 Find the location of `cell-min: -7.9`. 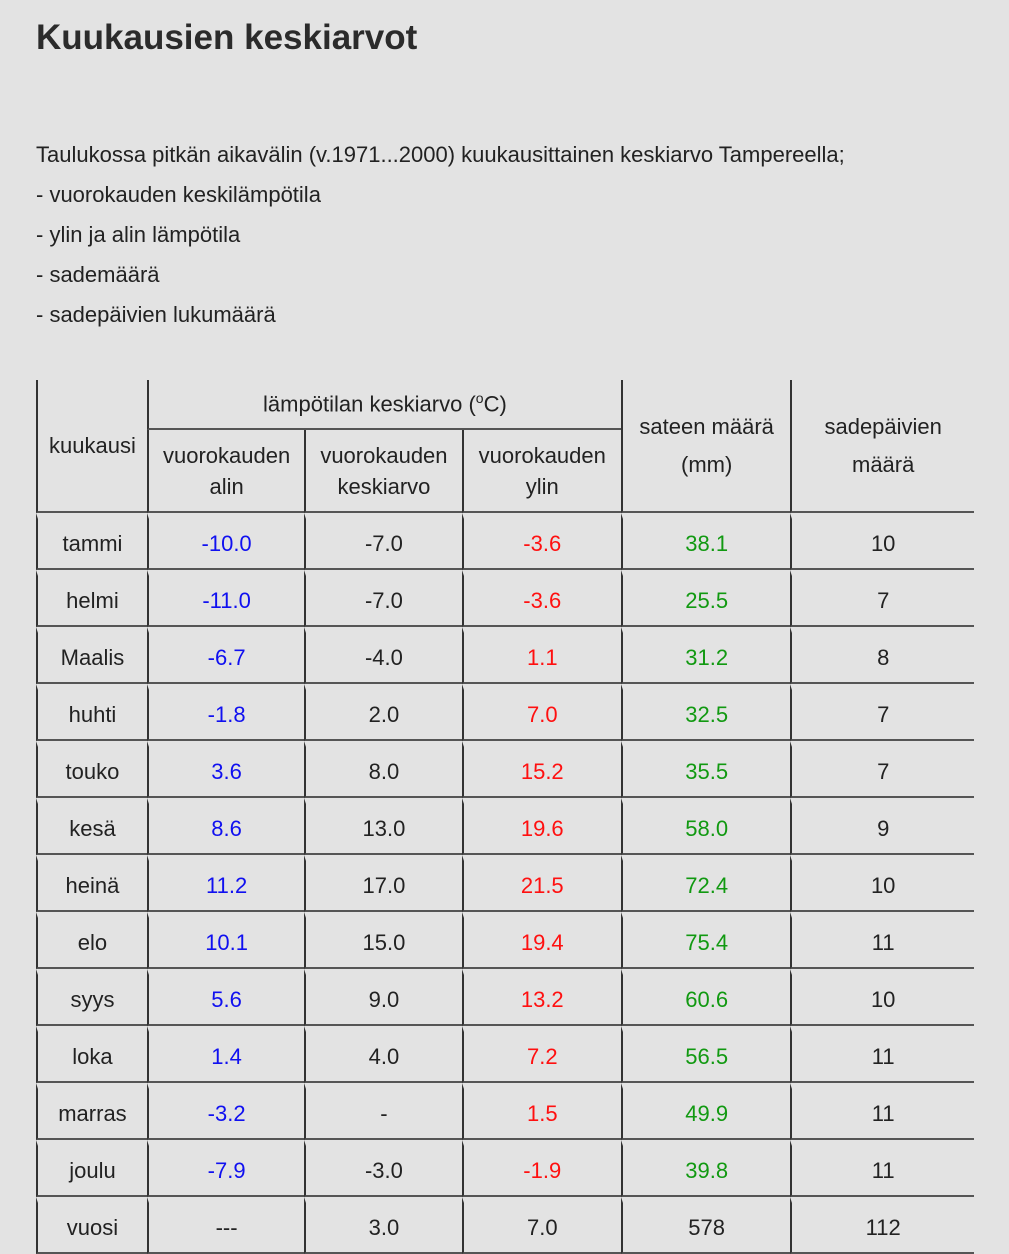

cell-min: -7.9 is located at coordinates (225, 1168).